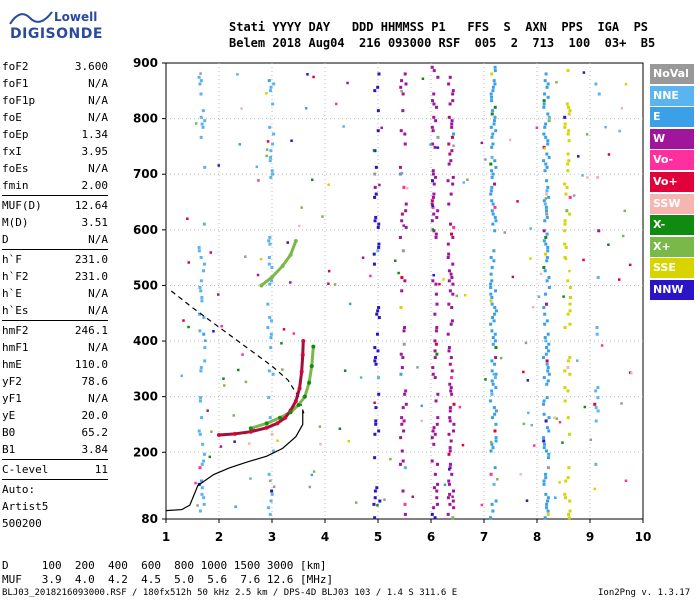  What do you see at coordinates (91, 276) in the screenshot?
I see `param-value: 231.0` at bounding box center [91, 276].